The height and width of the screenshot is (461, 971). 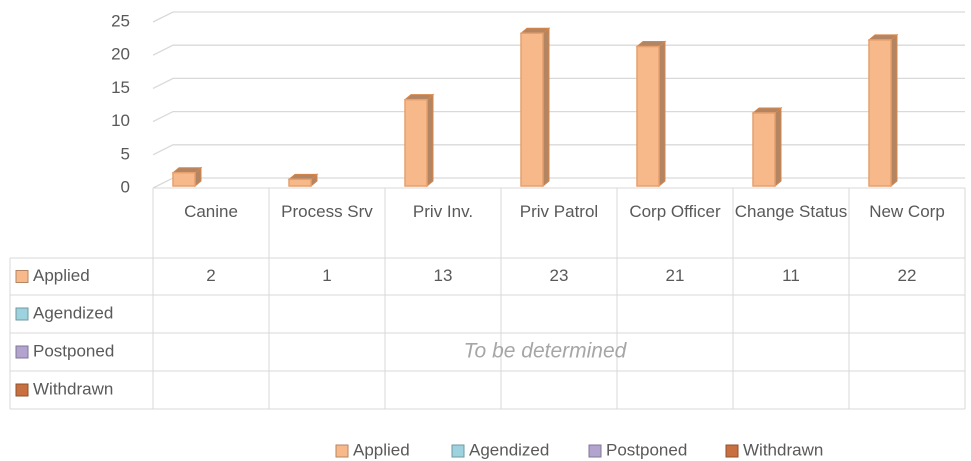 I want to click on x-tick-label: Priv Patrol, so click(x=559, y=211).